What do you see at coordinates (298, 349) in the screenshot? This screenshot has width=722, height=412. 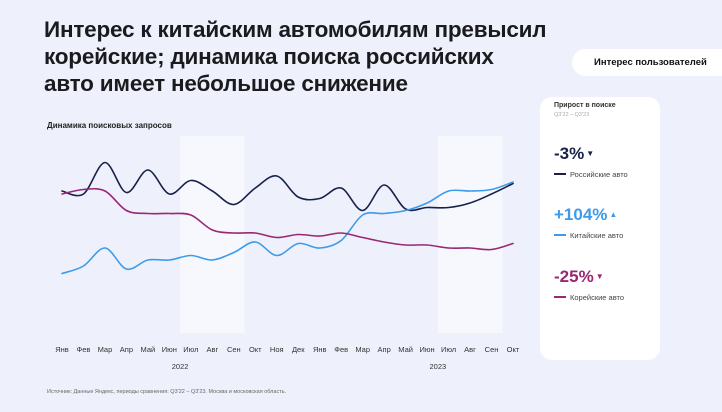 I see `x-tick-label: Дек` at bounding box center [298, 349].